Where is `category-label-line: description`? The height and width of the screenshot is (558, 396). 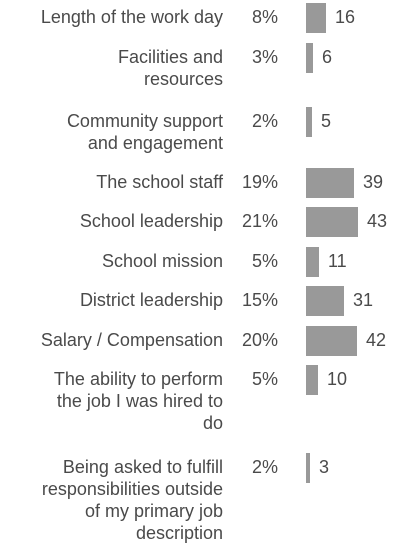
category-label-line: description is located at coordinates (179, 533).